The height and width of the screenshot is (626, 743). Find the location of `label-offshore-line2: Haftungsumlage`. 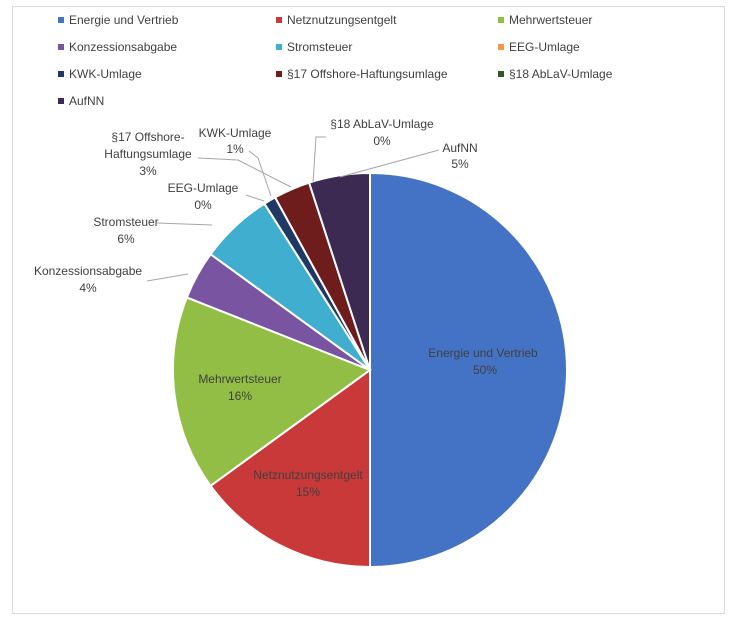

label-offshore-line2: Haftungsumlage is located at coordinates (148, 154).